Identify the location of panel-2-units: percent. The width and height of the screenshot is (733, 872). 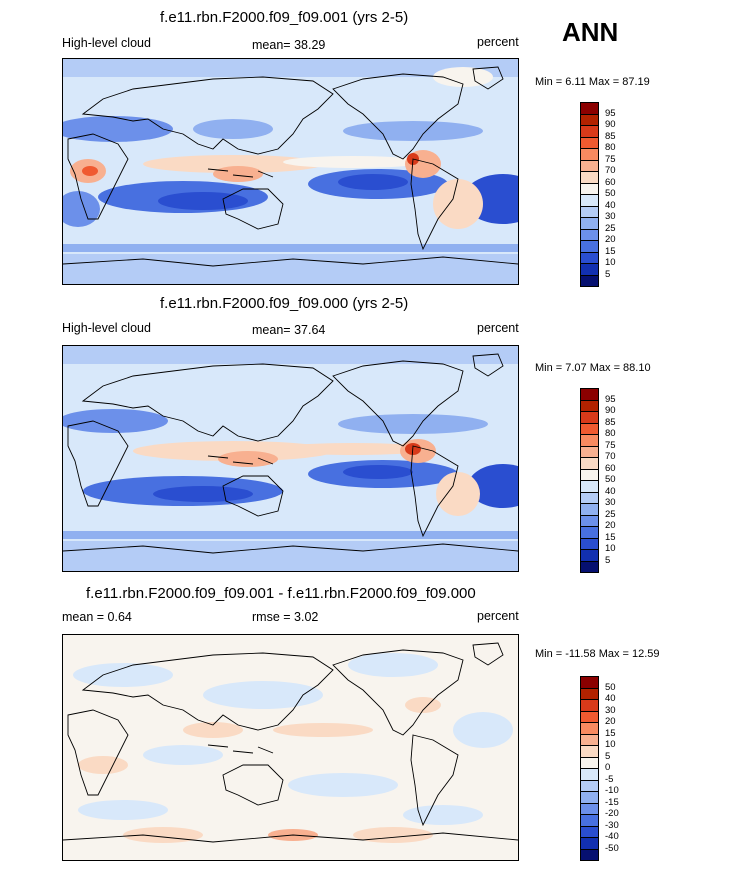
(498, 328).